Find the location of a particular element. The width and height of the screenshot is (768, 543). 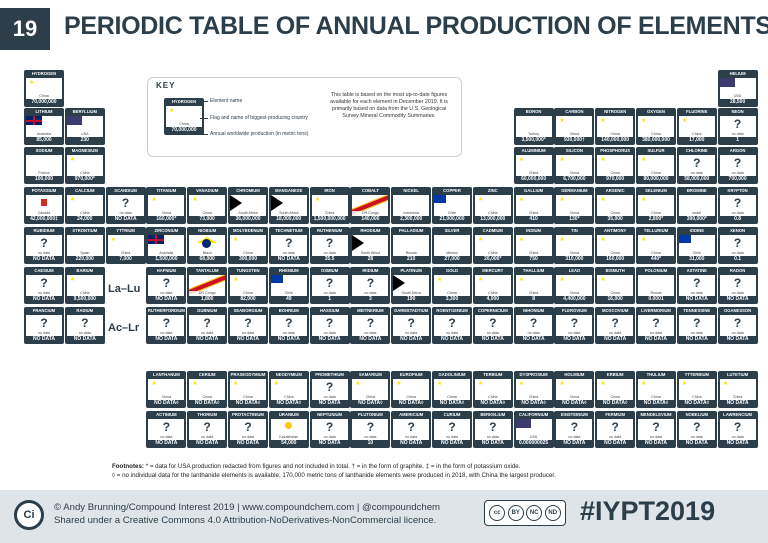

element-name: ALUMINIUM is located at coordinates (533, 150).